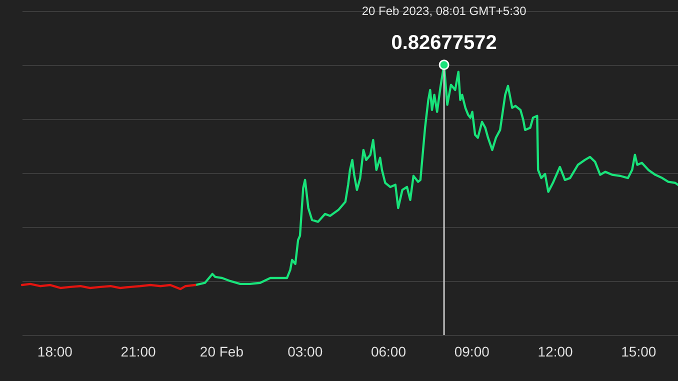 The height and width of the screenshot is (381, 678). Describe the element at coordinates (444, 11) in the screenshot. I see `text: 20 Feb 2023, 08:01 GMT+5:30` at that location.